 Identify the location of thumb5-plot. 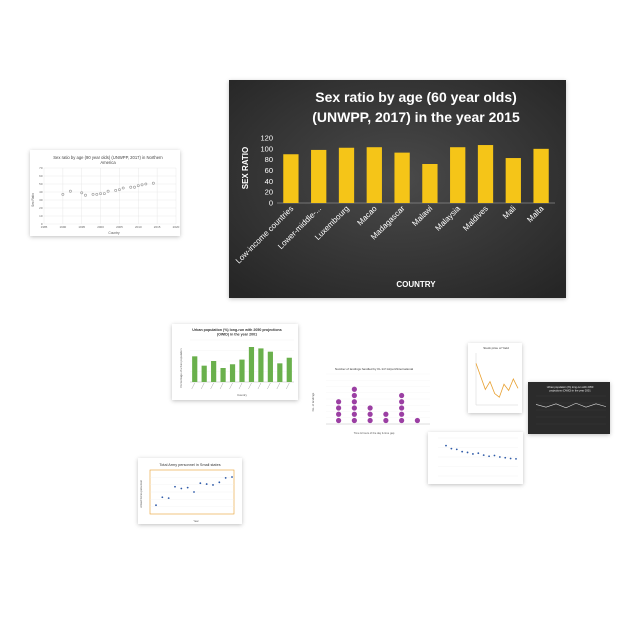
(571, 410).